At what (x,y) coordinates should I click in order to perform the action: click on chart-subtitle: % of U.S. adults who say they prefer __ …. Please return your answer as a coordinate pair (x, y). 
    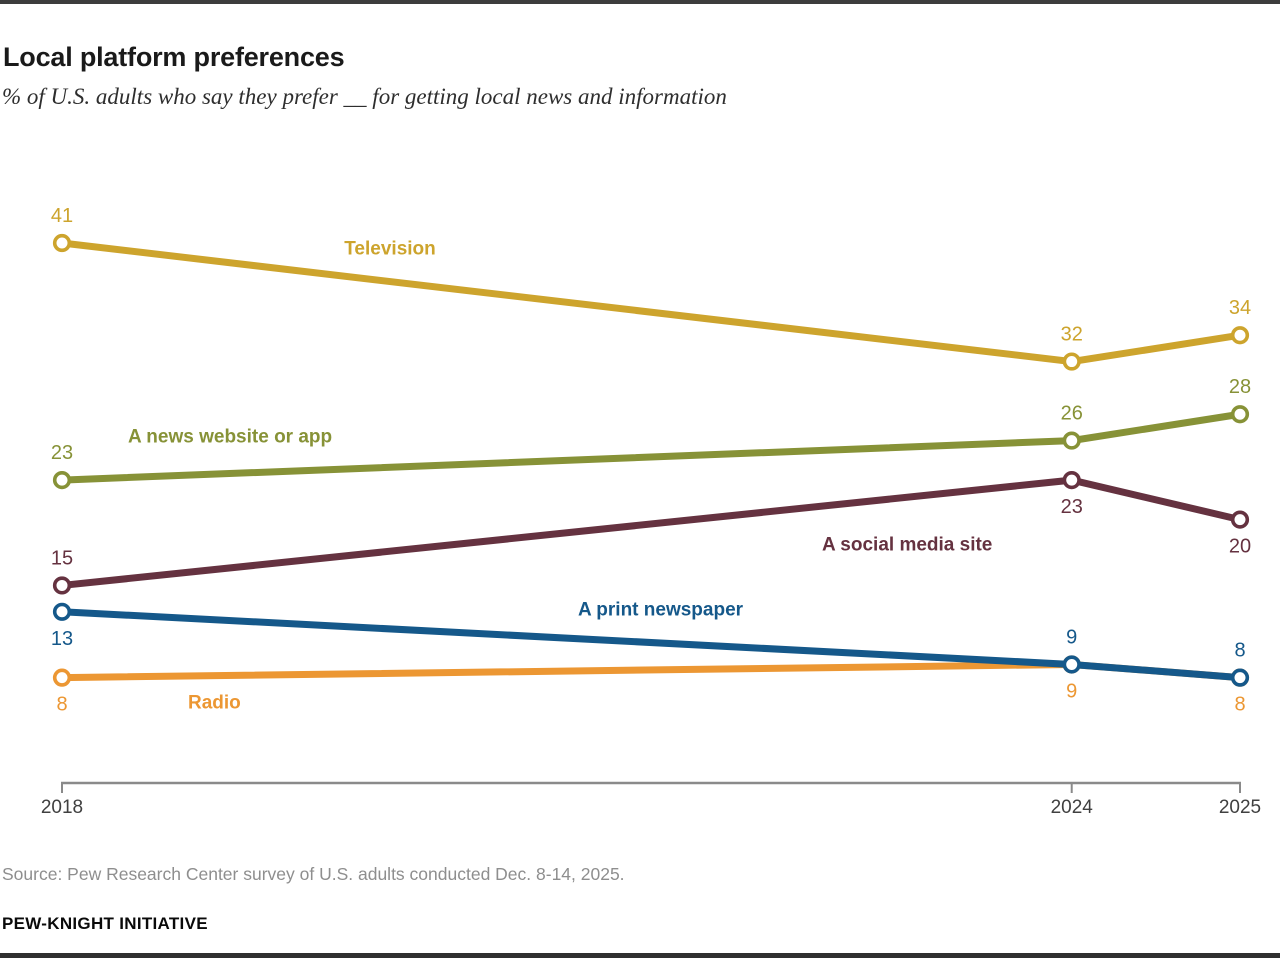
    Looking at the image, I should click on (364, 96).